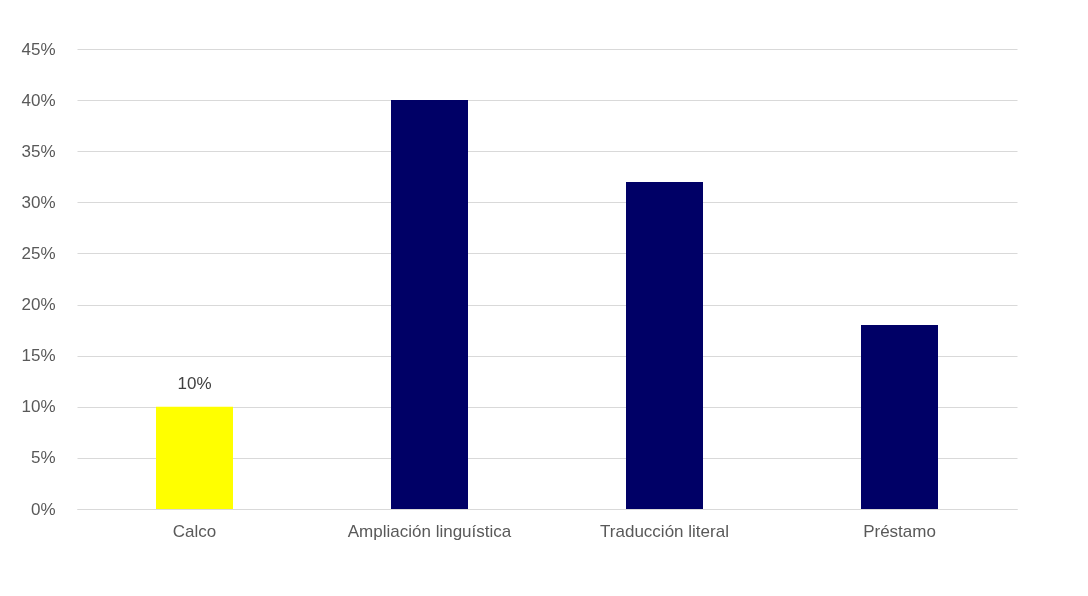 Image resolution: width=1088 pixels, height=596 pixels. I want to click on y-tick-label: 25%, so click(38, 253).